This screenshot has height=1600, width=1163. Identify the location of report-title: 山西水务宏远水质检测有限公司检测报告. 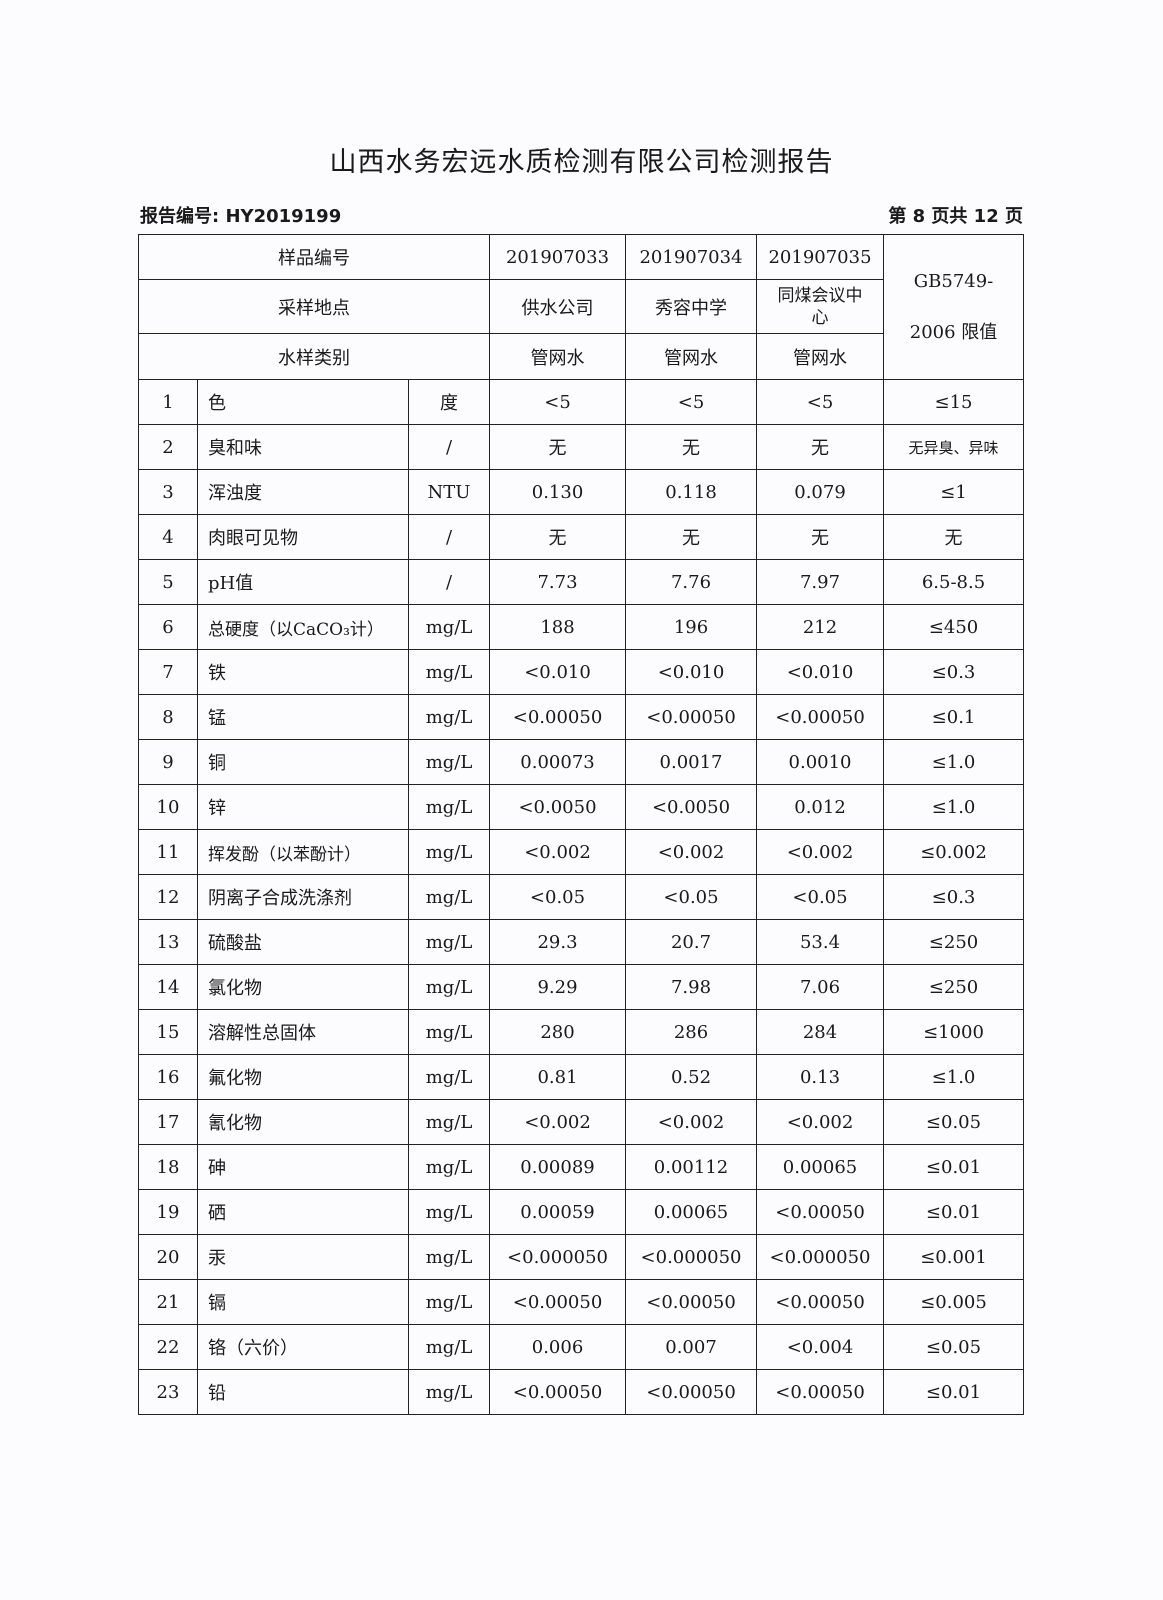
(581, 162).